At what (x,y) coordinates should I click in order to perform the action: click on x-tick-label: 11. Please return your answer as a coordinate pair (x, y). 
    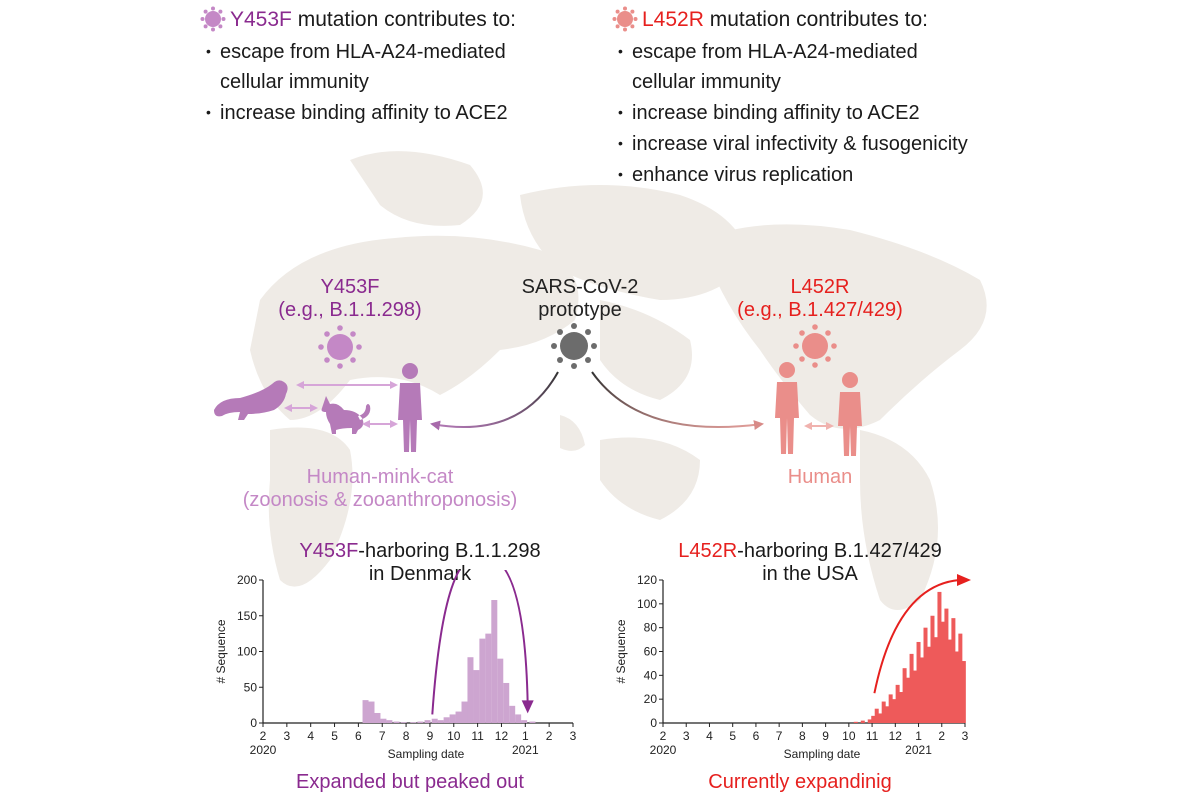
    Looking at the image, I should click on (477, 736).